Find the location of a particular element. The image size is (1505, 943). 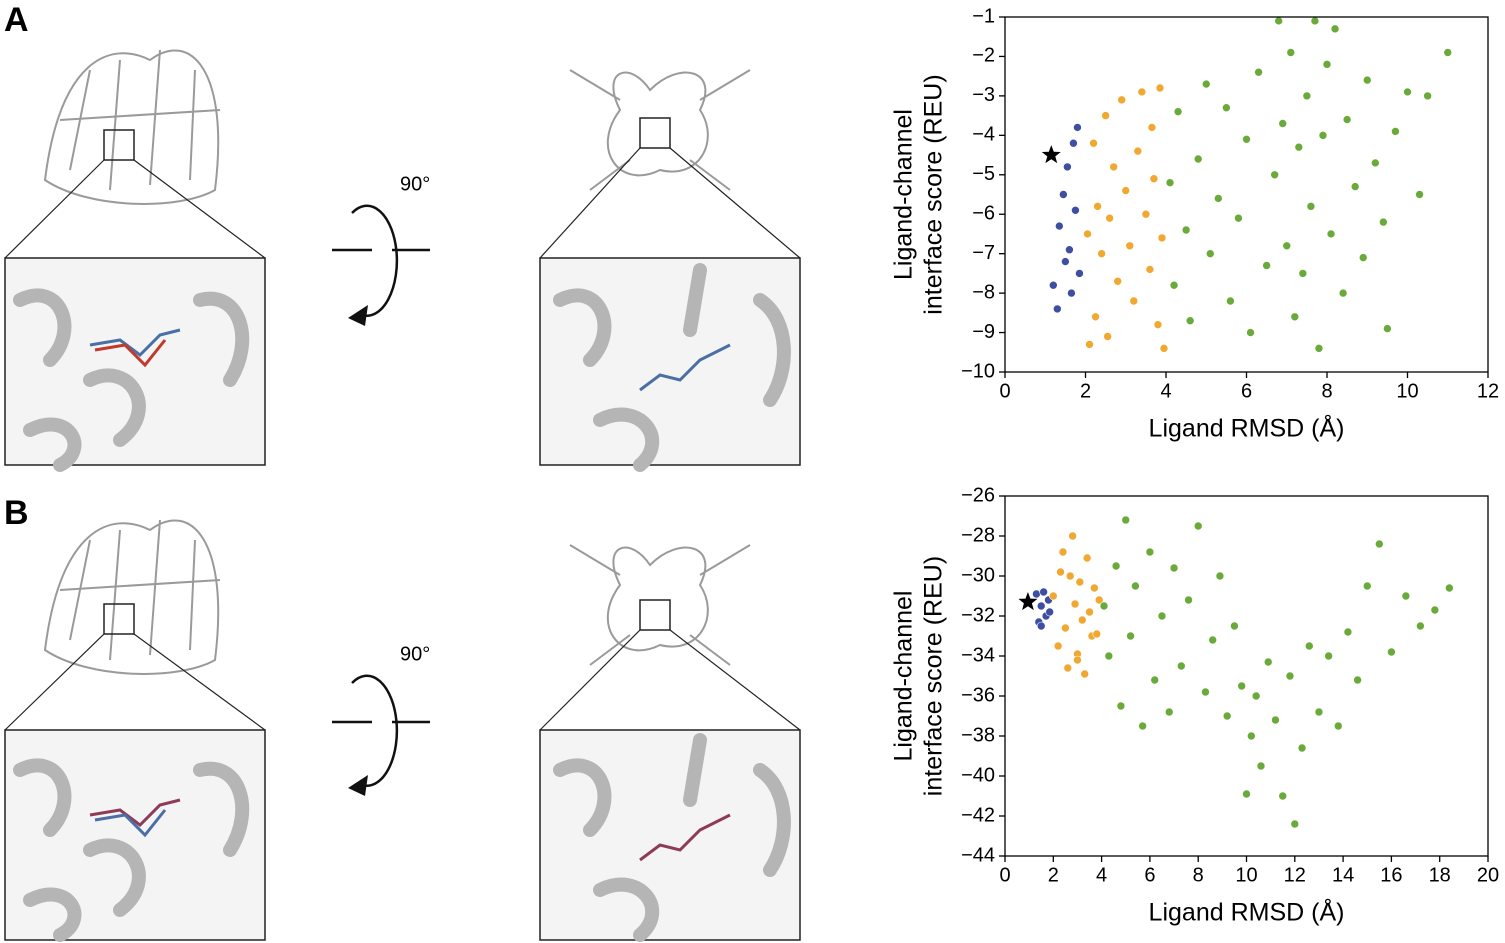

panel-label: B is located at coordinates (16, 513).